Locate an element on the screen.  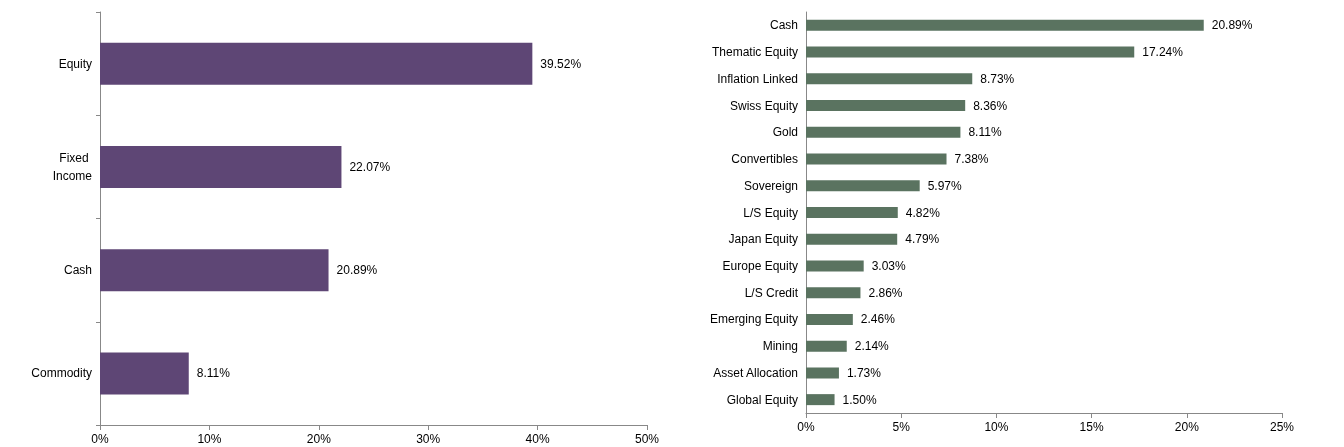
data-label: 1.50% is located at coordinates (859, 399).